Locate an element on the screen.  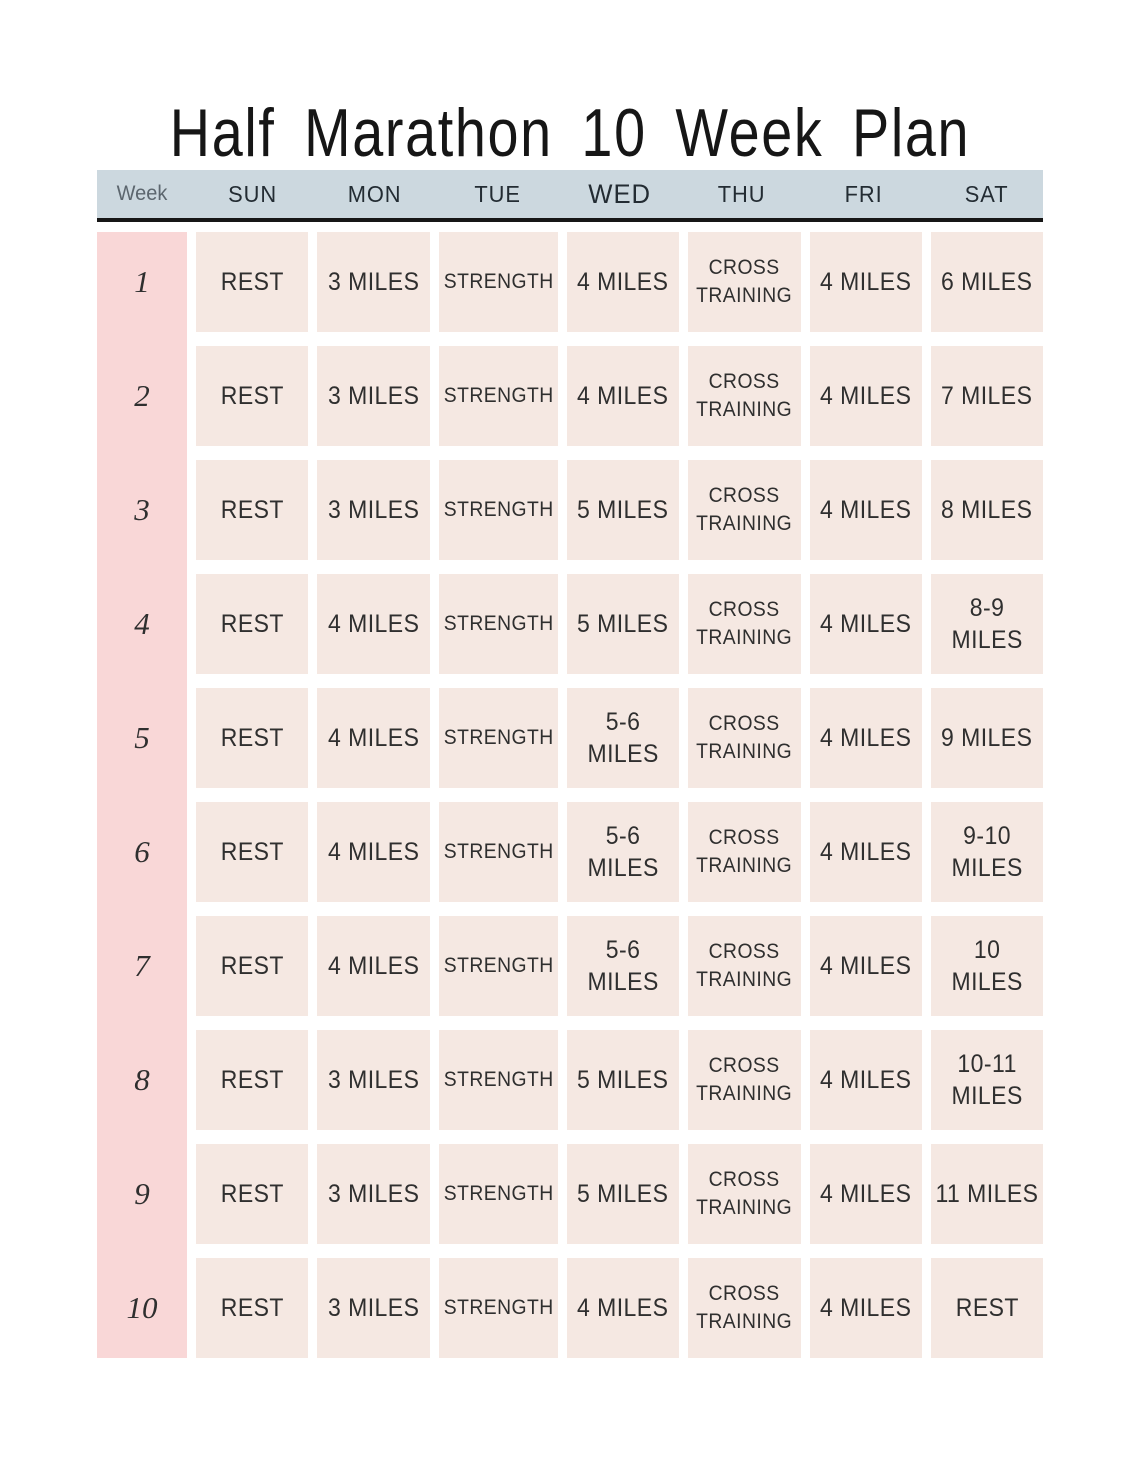
table-header-row: Week SUN MON TUE WED THU FRI SAT is located at coordinates (570, 196).